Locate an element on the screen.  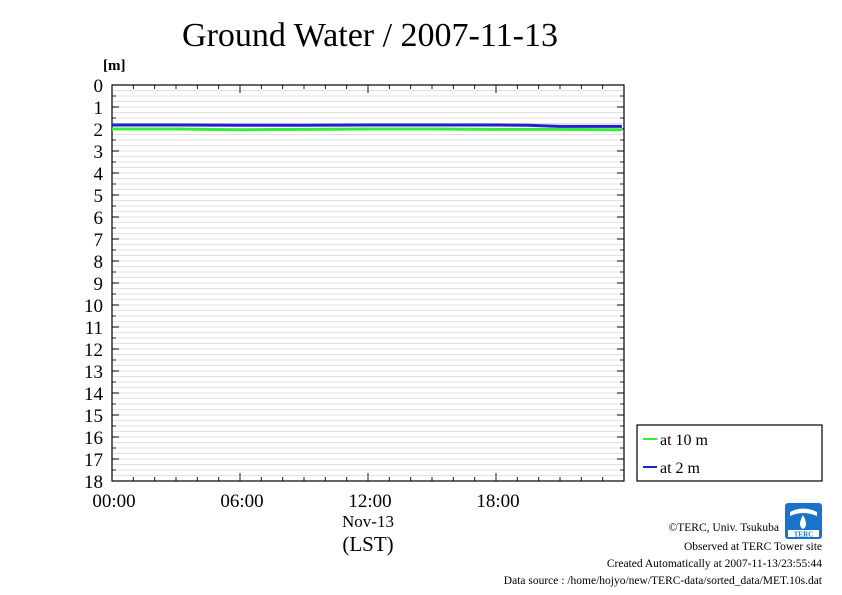
y-tick-label: 7 is located at coordinates (99, 240).